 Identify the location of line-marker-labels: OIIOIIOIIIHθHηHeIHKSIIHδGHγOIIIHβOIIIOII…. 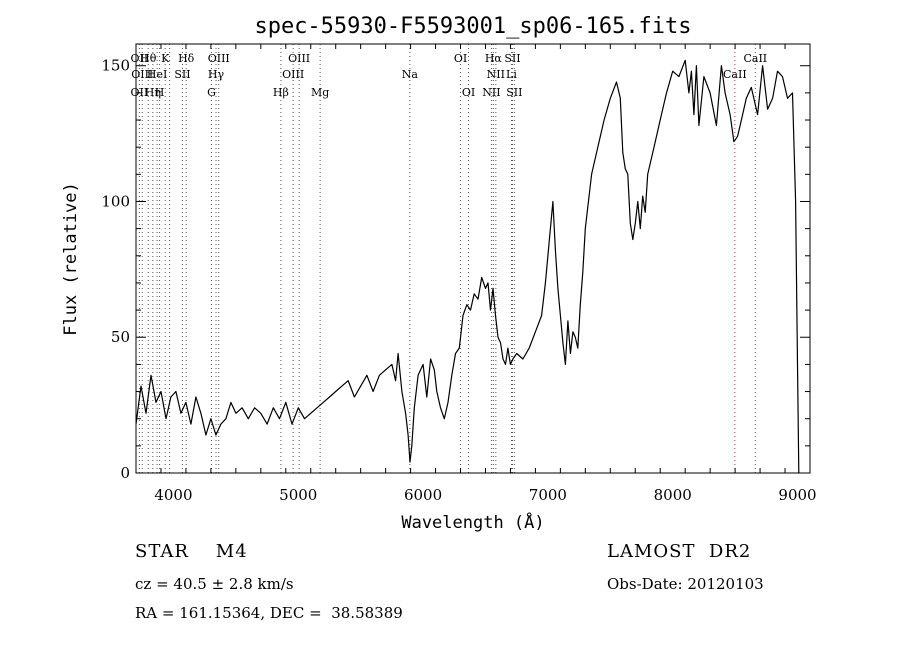
(449, 75).